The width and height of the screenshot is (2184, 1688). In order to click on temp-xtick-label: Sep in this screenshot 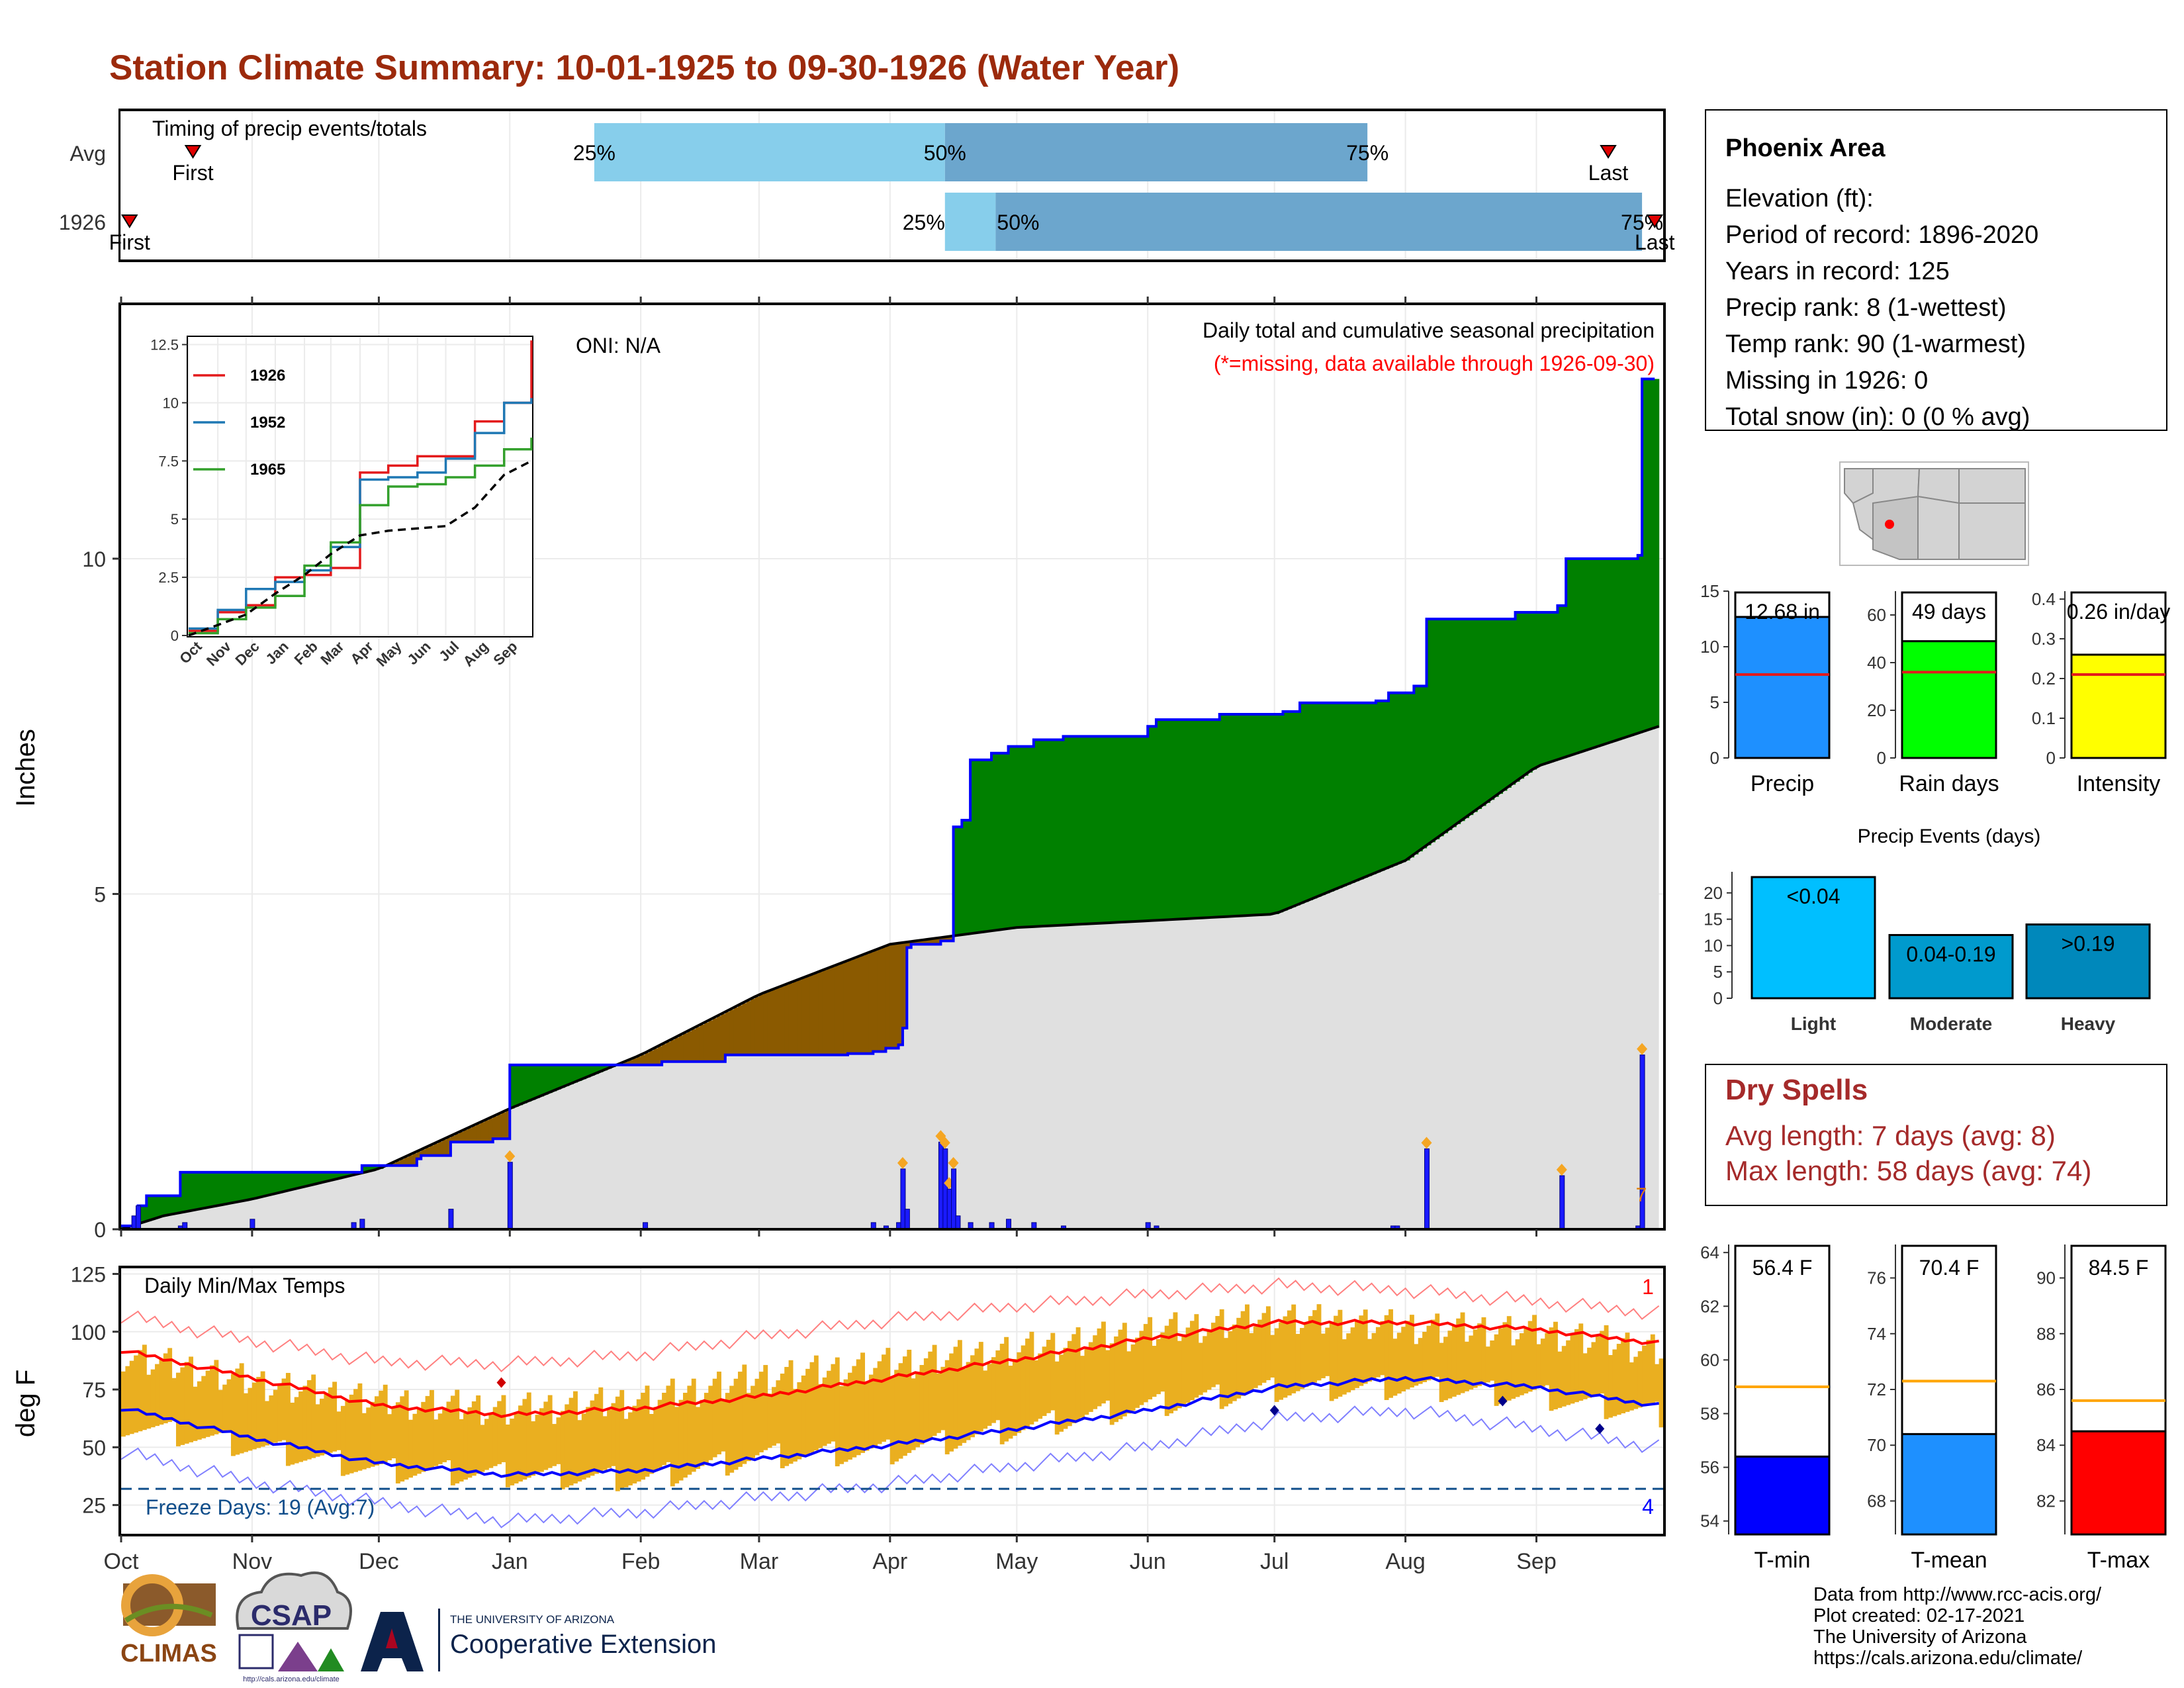, I will do `click(1536, 1561)`.